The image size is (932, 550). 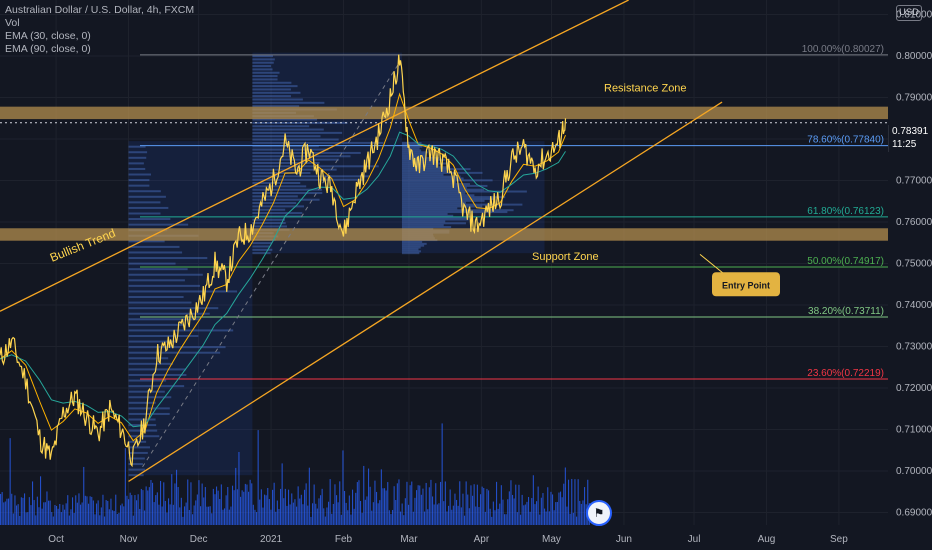 What do you see at coordinates (12, 23) in the screenshot?
I see `indicator-volume: Vol` at bounding box center [12, 23].